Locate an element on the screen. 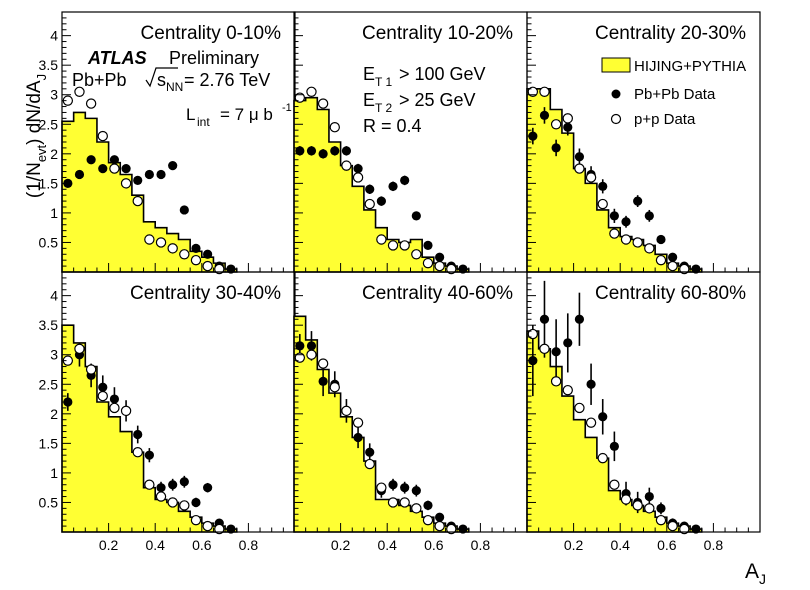 This screenshot has width=810, height=590. legend: HIJING+PYTHIA Pb+Pb Data p+p Data is located at coordinates (673, 92).